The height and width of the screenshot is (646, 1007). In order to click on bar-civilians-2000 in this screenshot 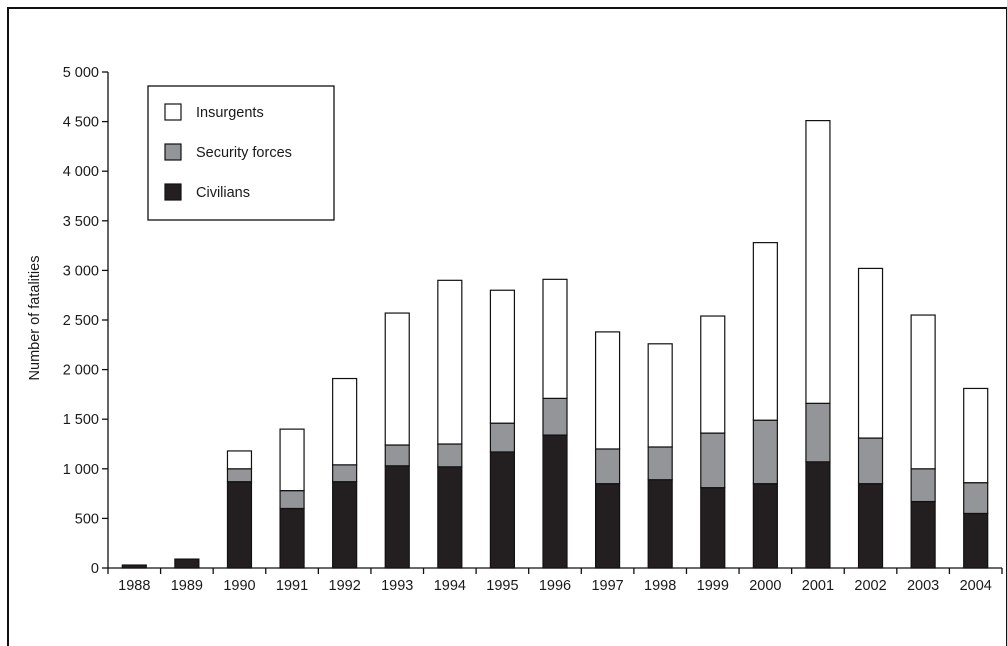, I will do `click(765, 526)`.